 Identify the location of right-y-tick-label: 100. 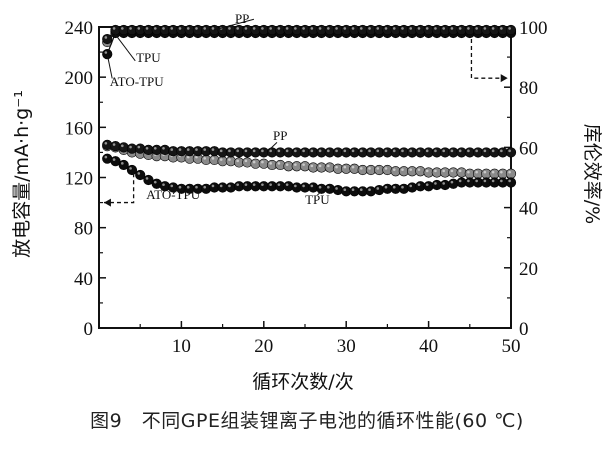
(533, 28).